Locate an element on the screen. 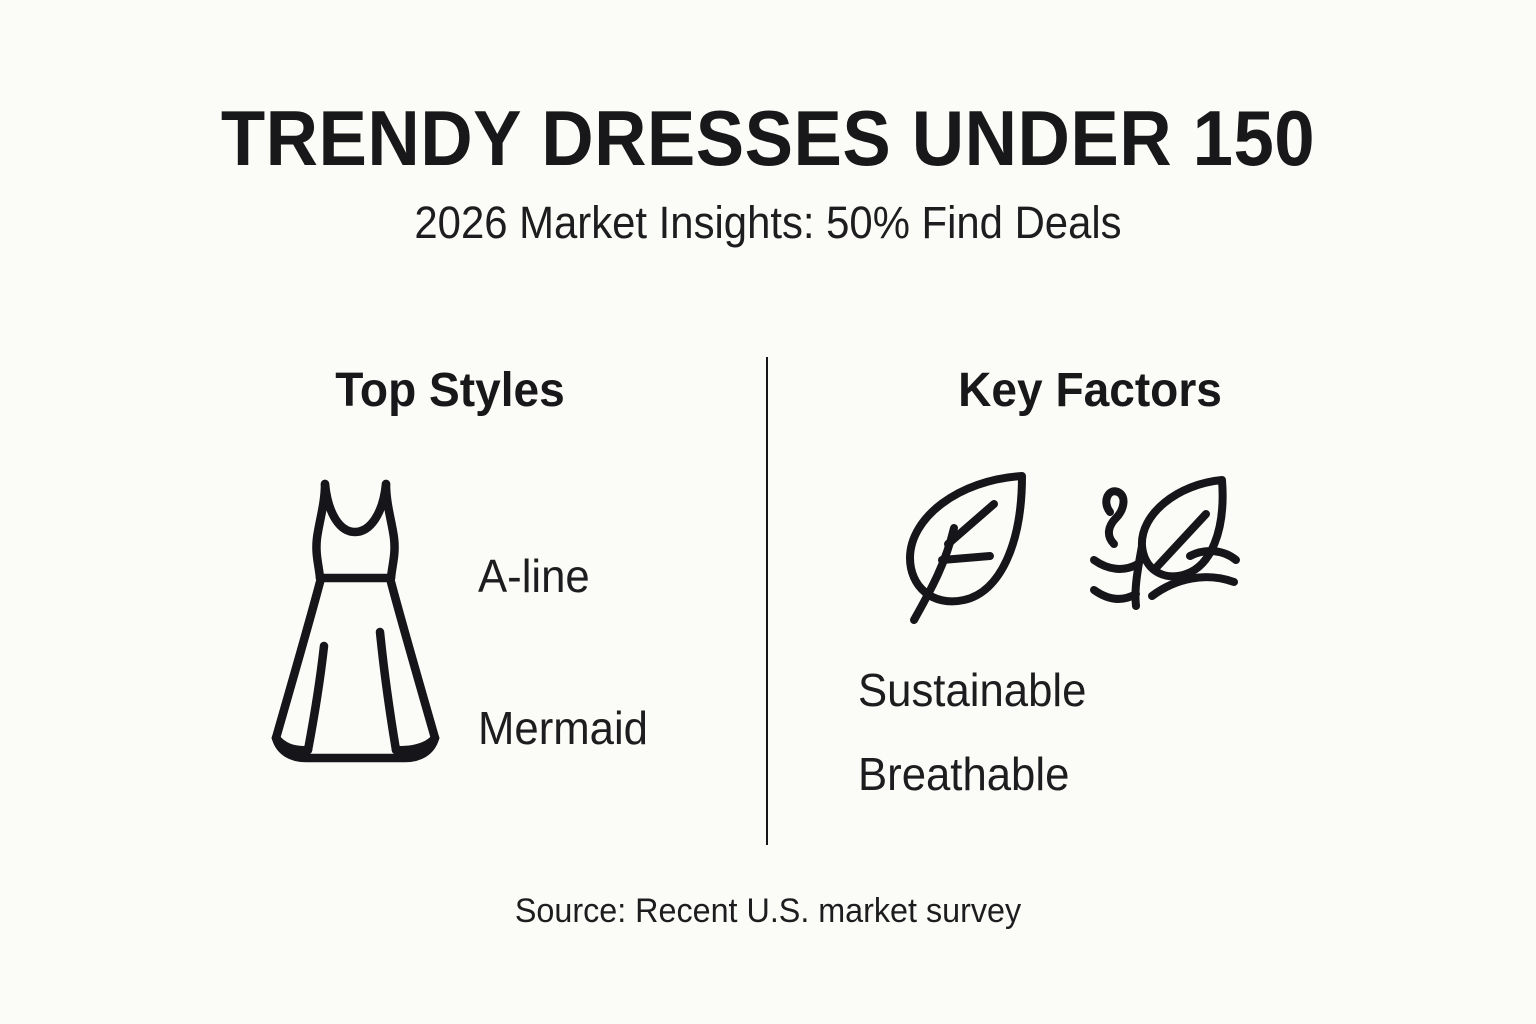 Image resolution: width=1536 pixels, height=1024 pixels. column-heading-key-factors: Key Factors is located at coordinates (1090, 390).